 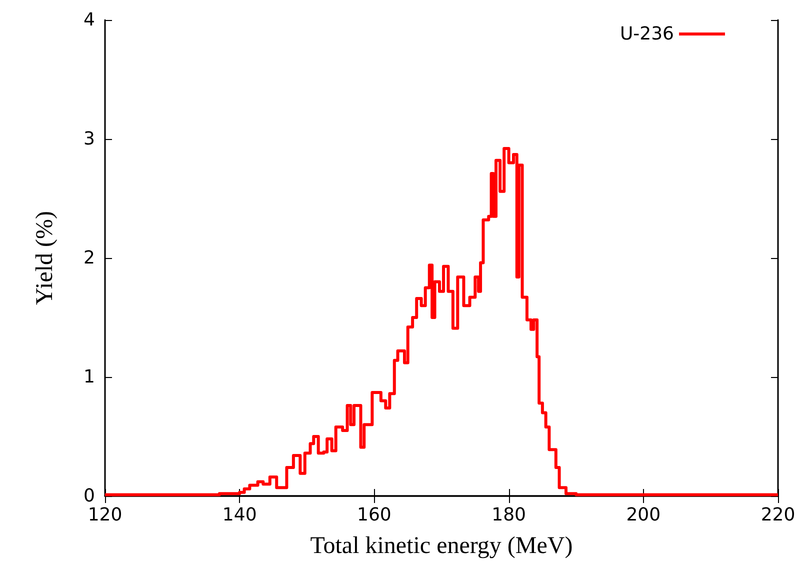 I want to click on y-tick-label: 2, so click(x=89, y=258).